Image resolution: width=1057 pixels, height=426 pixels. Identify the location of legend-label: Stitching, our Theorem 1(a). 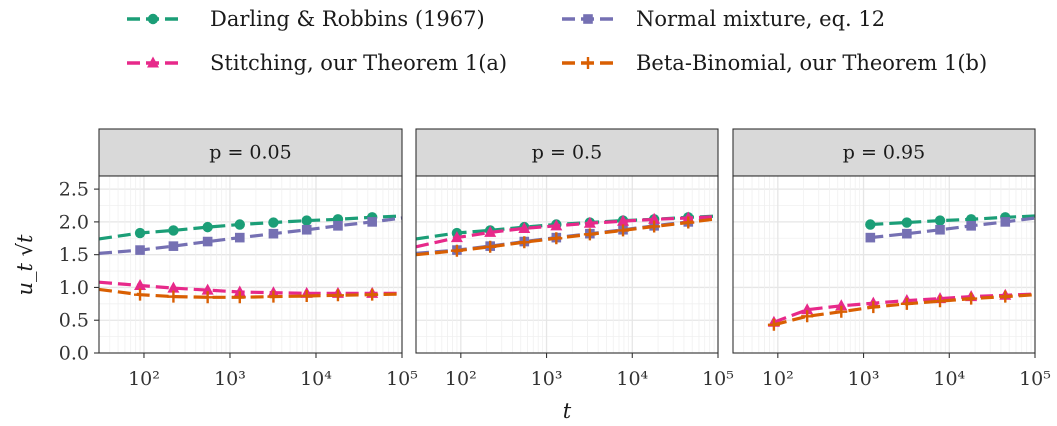
(358, 63).